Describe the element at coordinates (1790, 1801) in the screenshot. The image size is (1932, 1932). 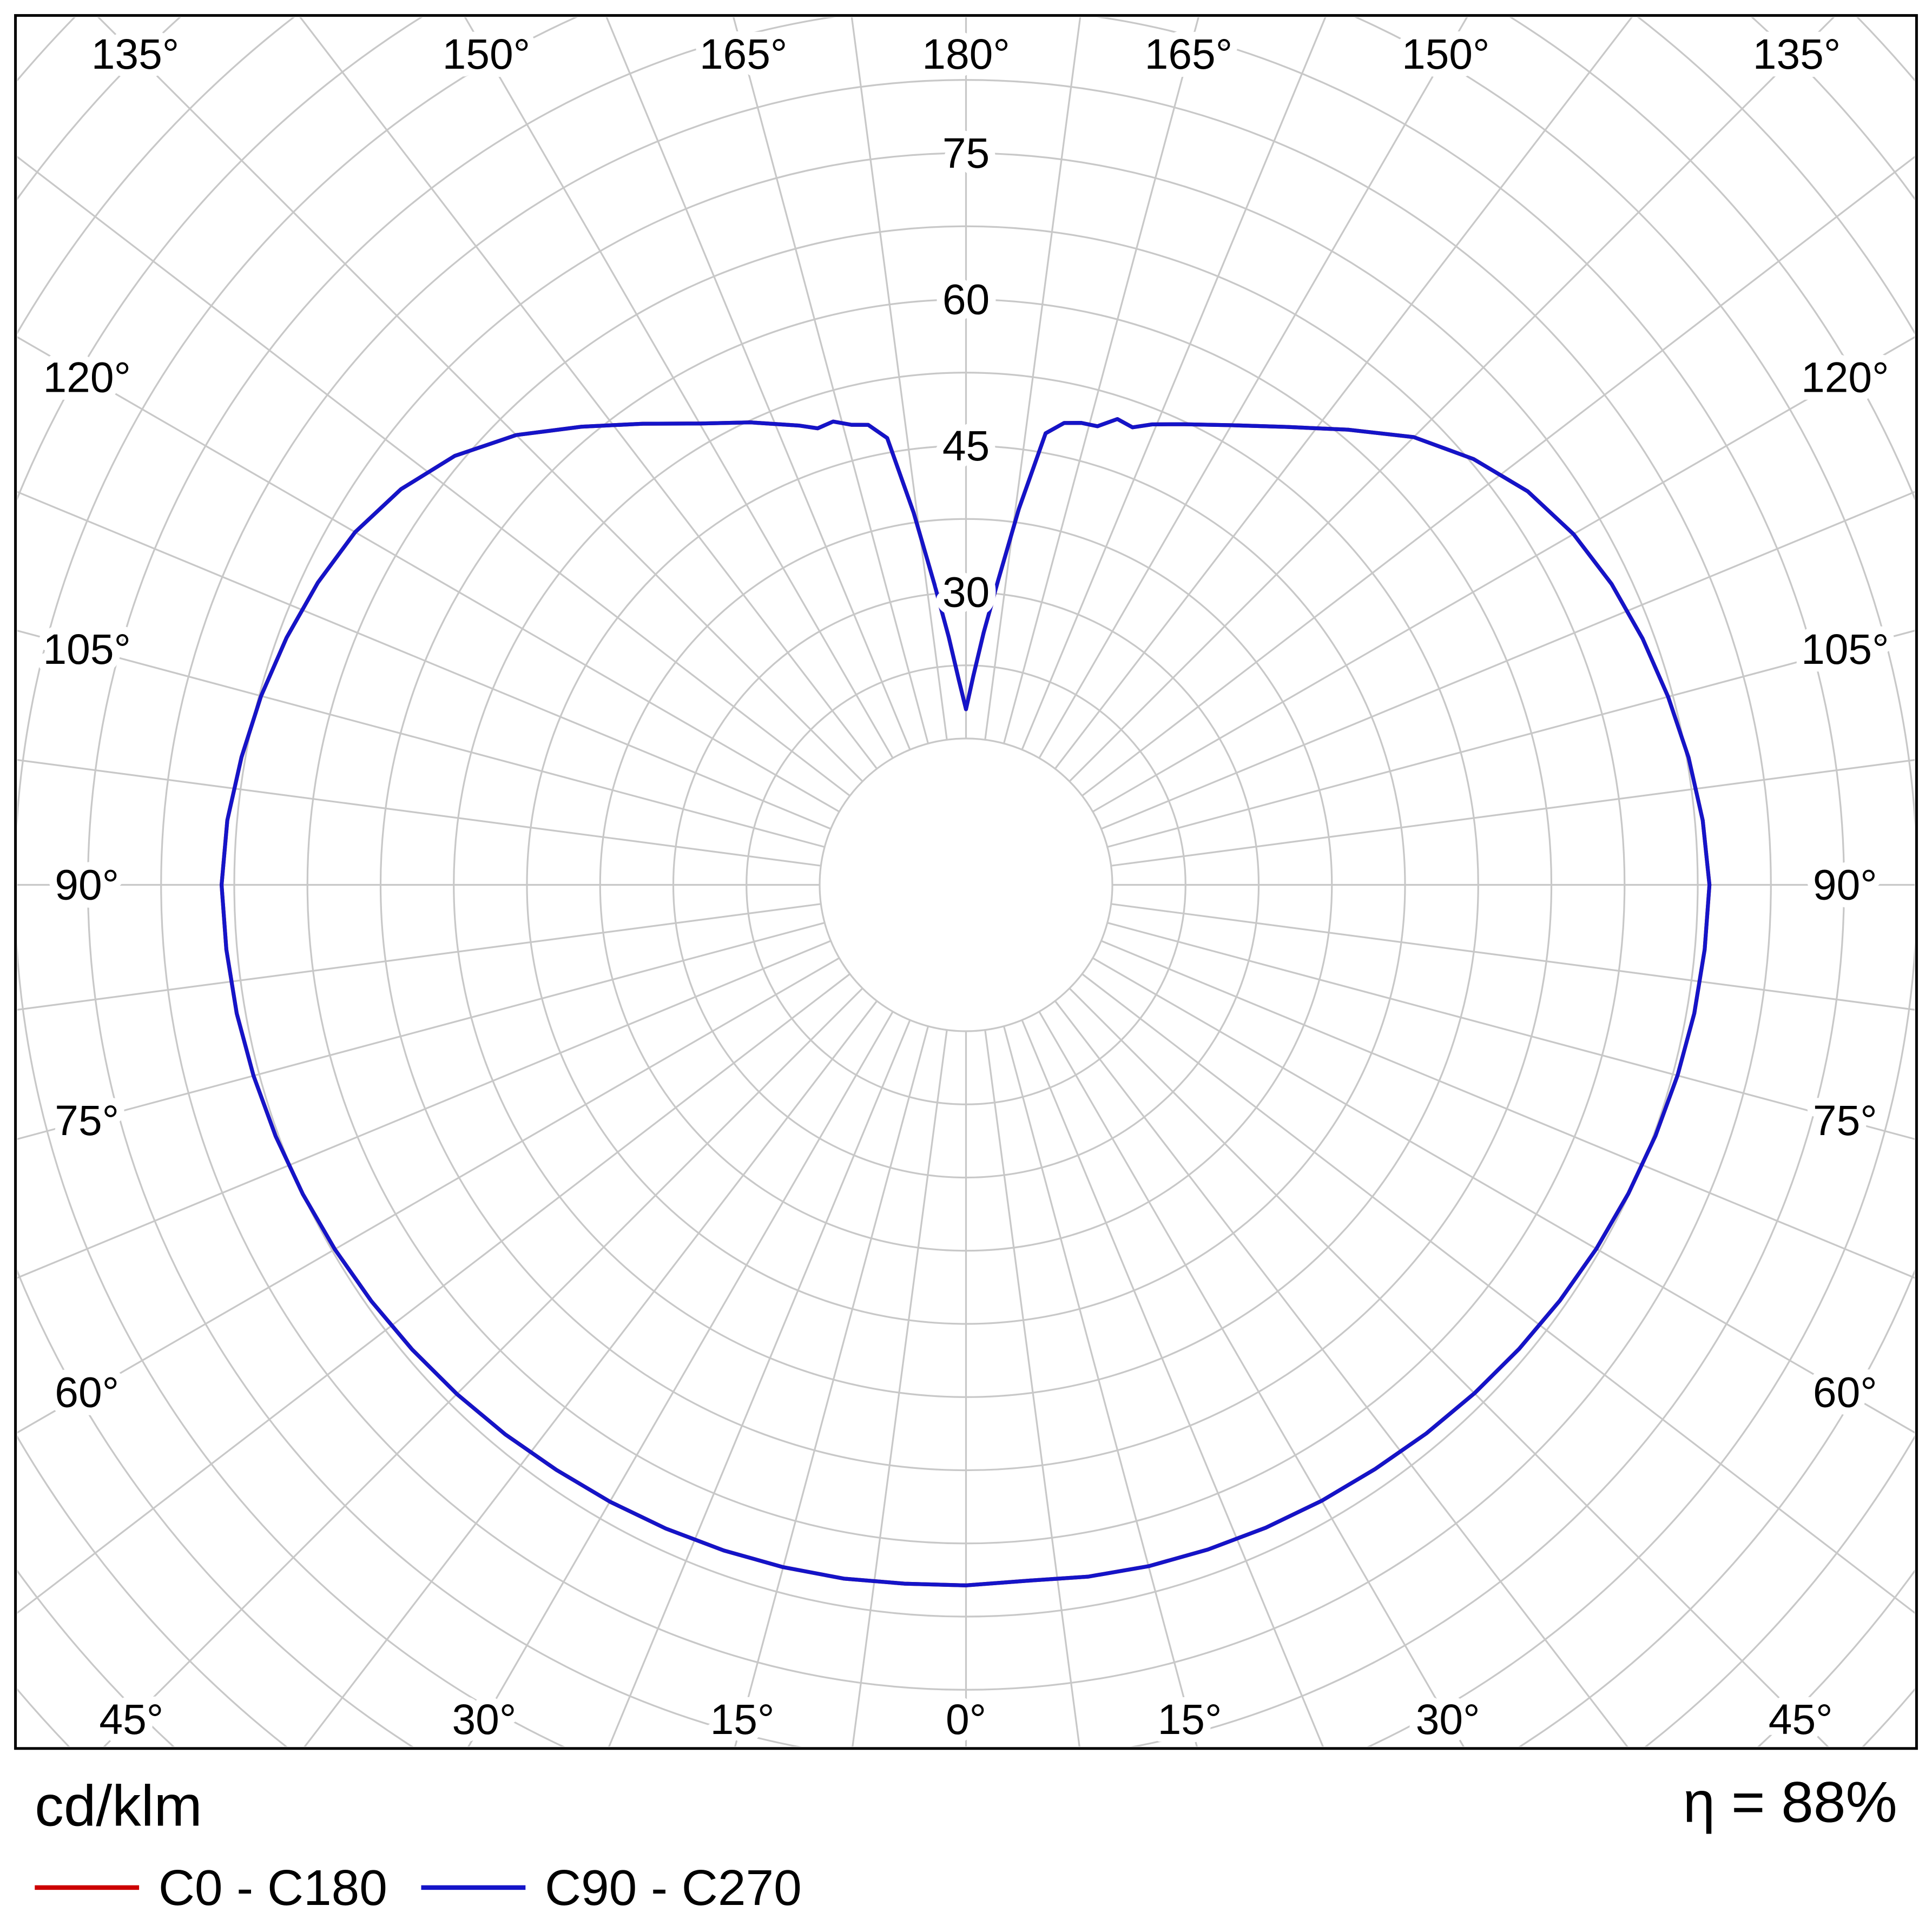
I see `efficiency-label: η = 88%` at that location.